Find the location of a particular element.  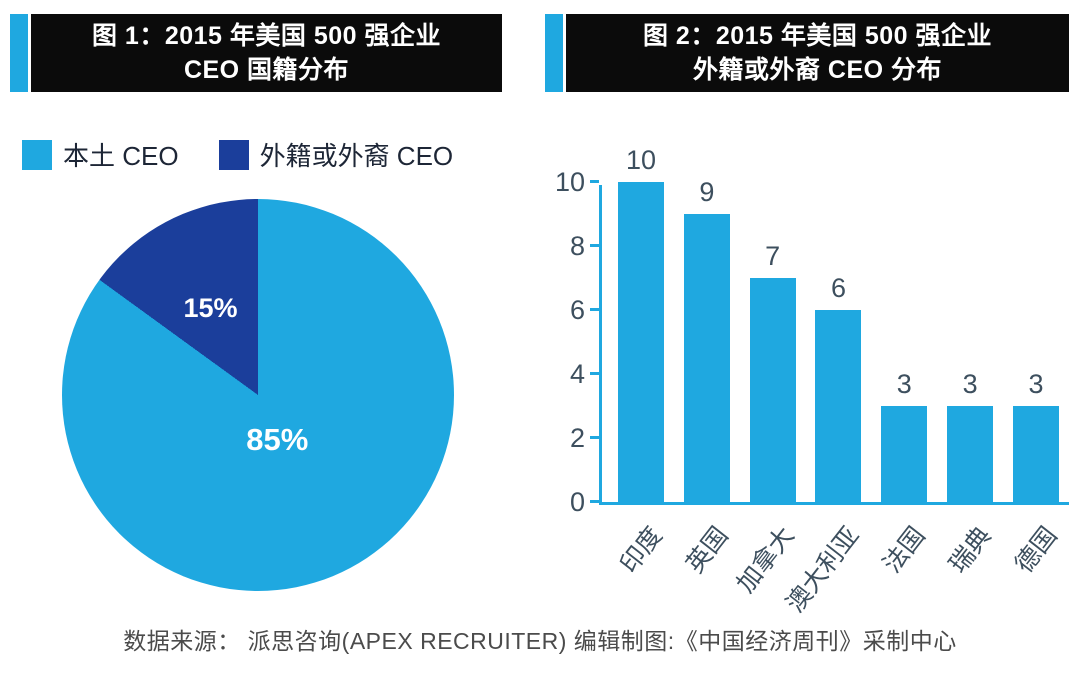

bar-column: 3 法国 is located at coordinates (904, 381).